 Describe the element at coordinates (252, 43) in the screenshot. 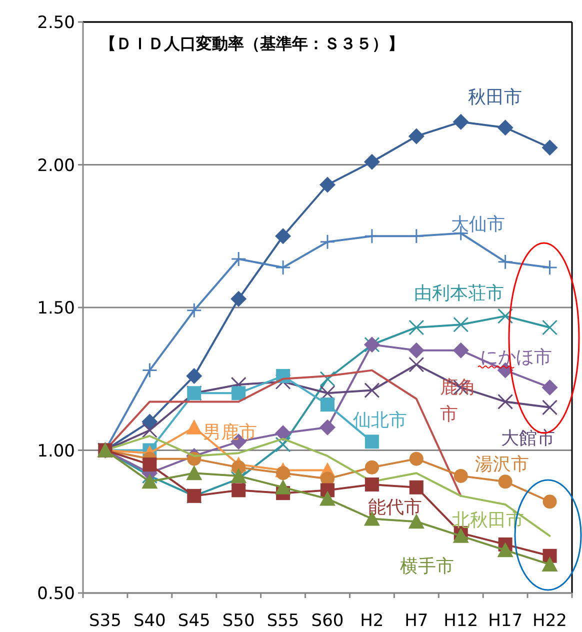

I see `text: 【ＤＩＤ人口変動率（基準年：Ｓ３５）】` at that location.